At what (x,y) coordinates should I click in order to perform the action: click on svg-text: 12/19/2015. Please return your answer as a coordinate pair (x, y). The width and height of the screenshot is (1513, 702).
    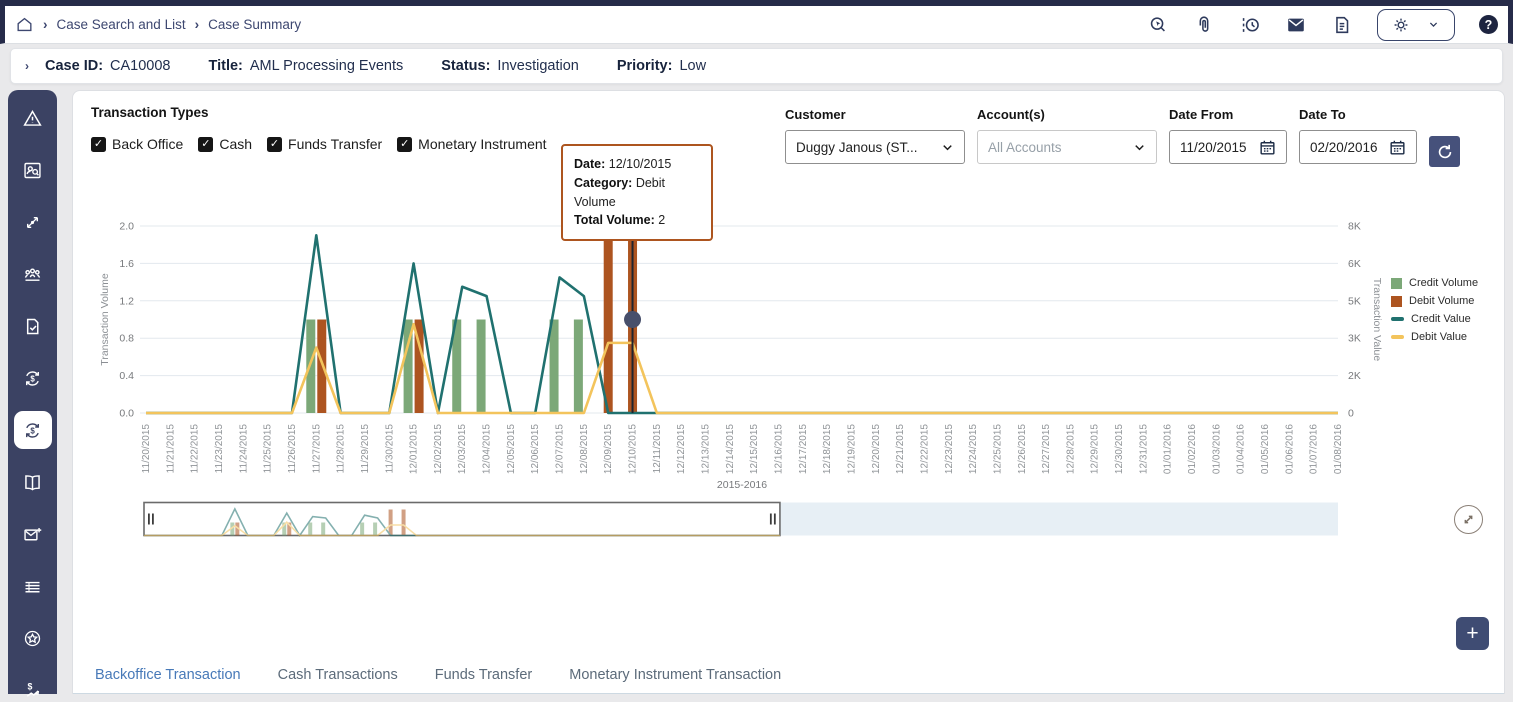
    Looking at the image, I should click on (851, 449).